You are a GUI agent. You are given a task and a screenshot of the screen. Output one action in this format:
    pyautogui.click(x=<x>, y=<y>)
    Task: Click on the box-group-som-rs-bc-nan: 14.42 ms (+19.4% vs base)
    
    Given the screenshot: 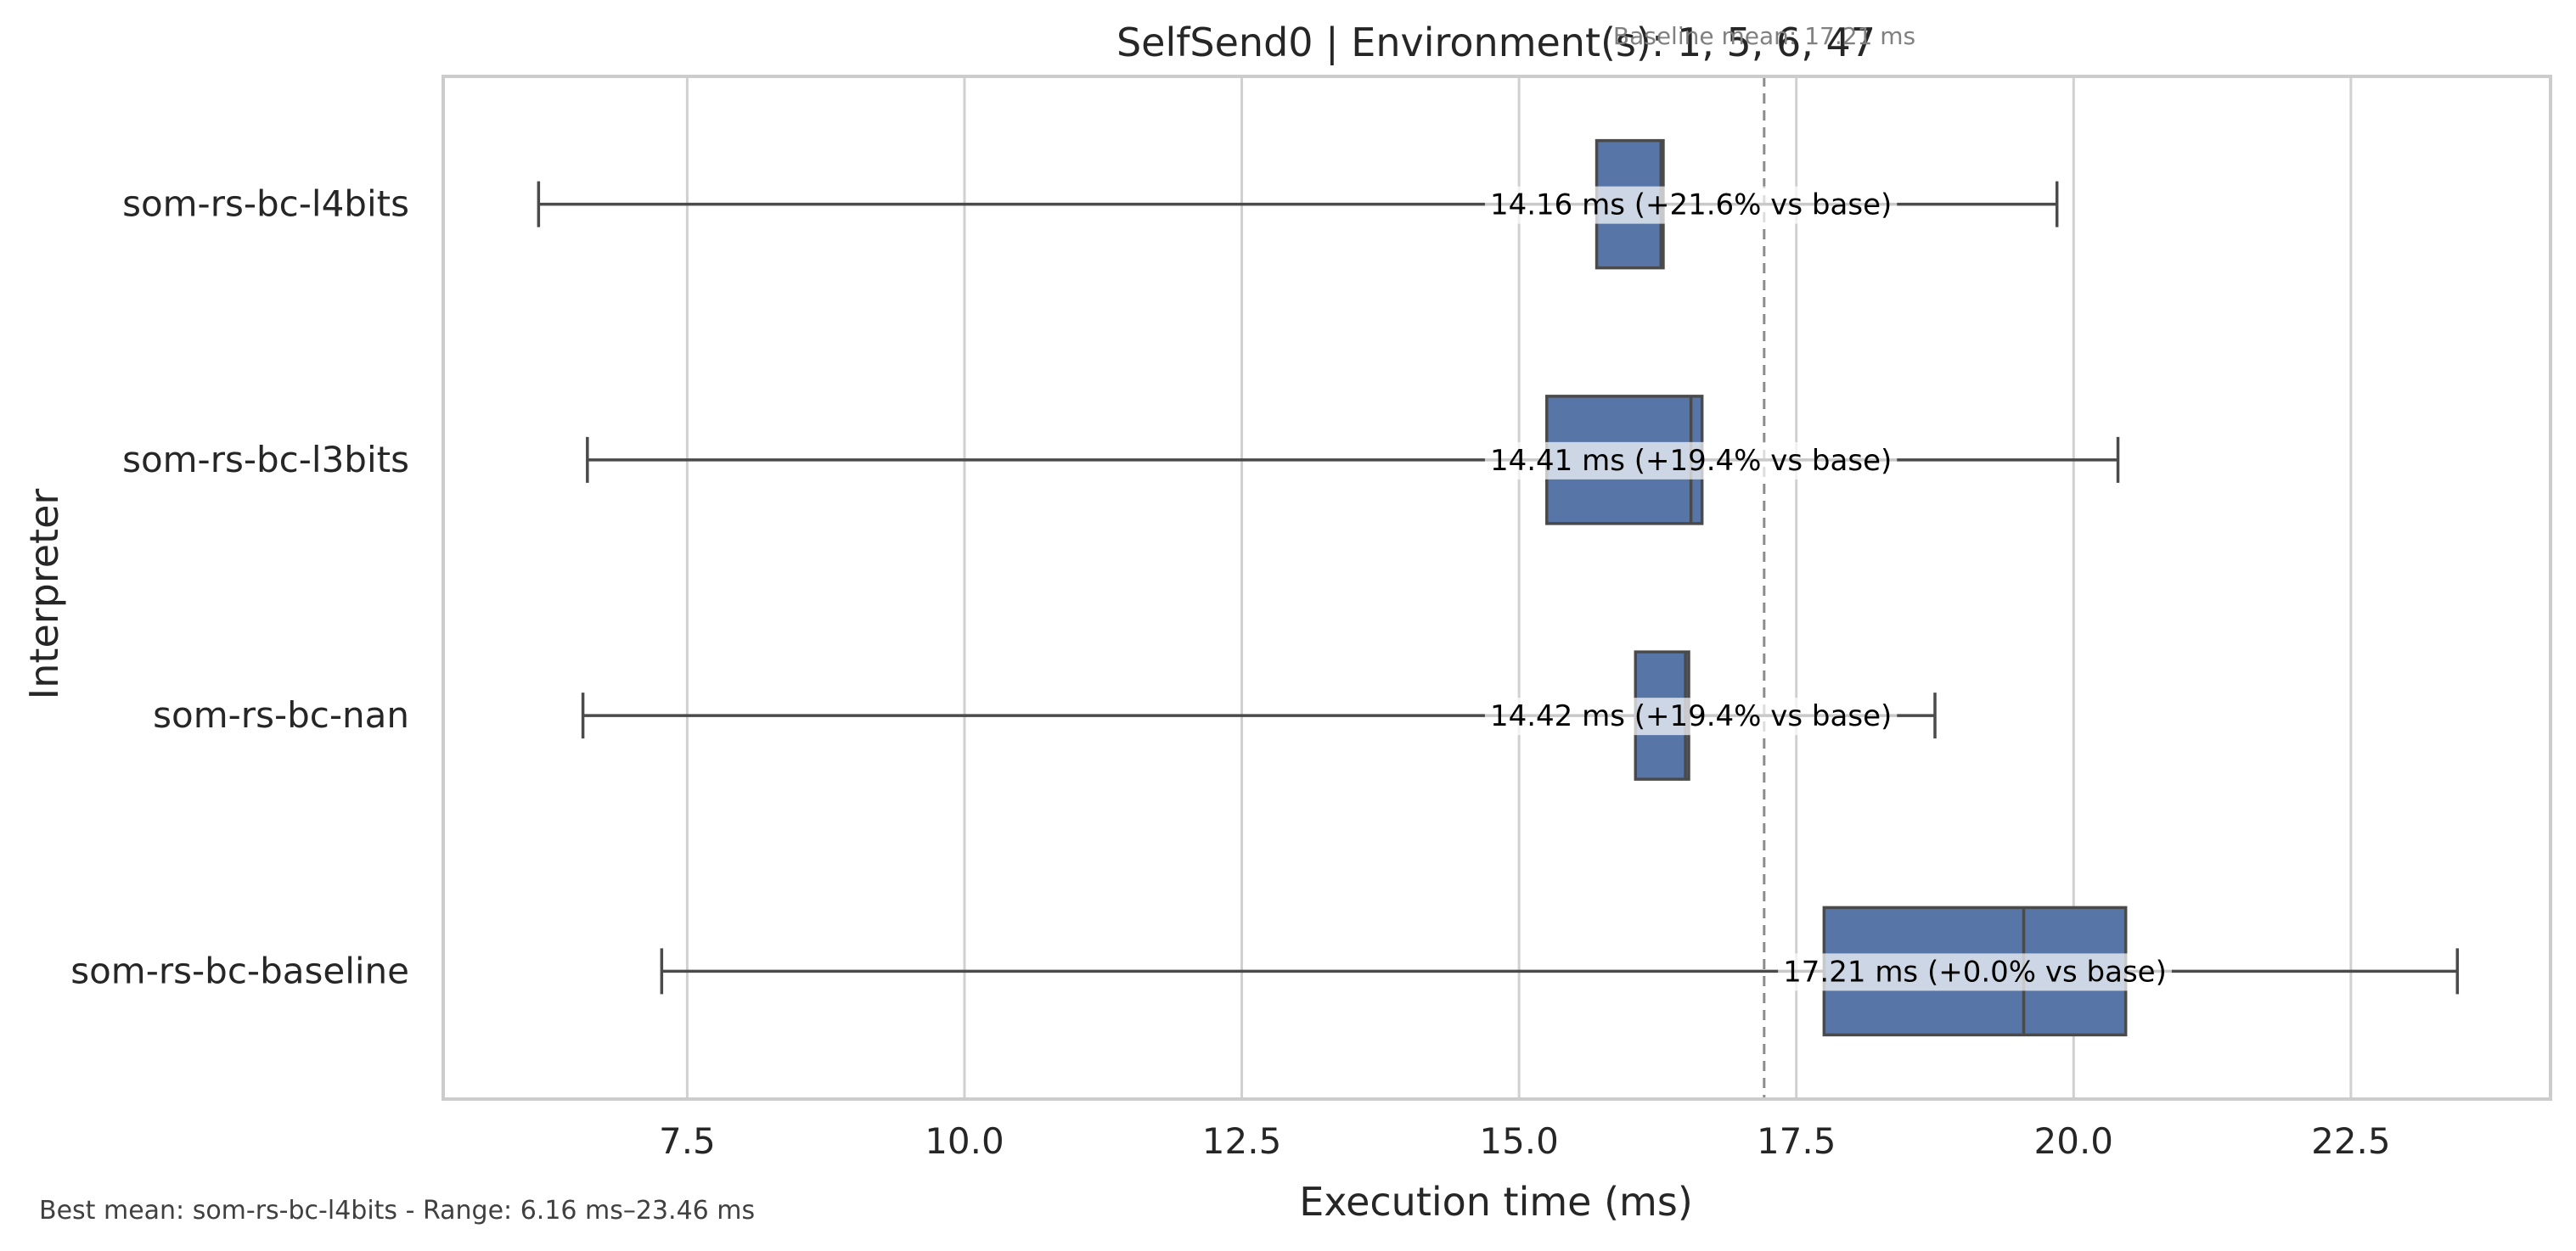 What is the action you would take?
    pyautogui.click(x=1259, y=715)
    